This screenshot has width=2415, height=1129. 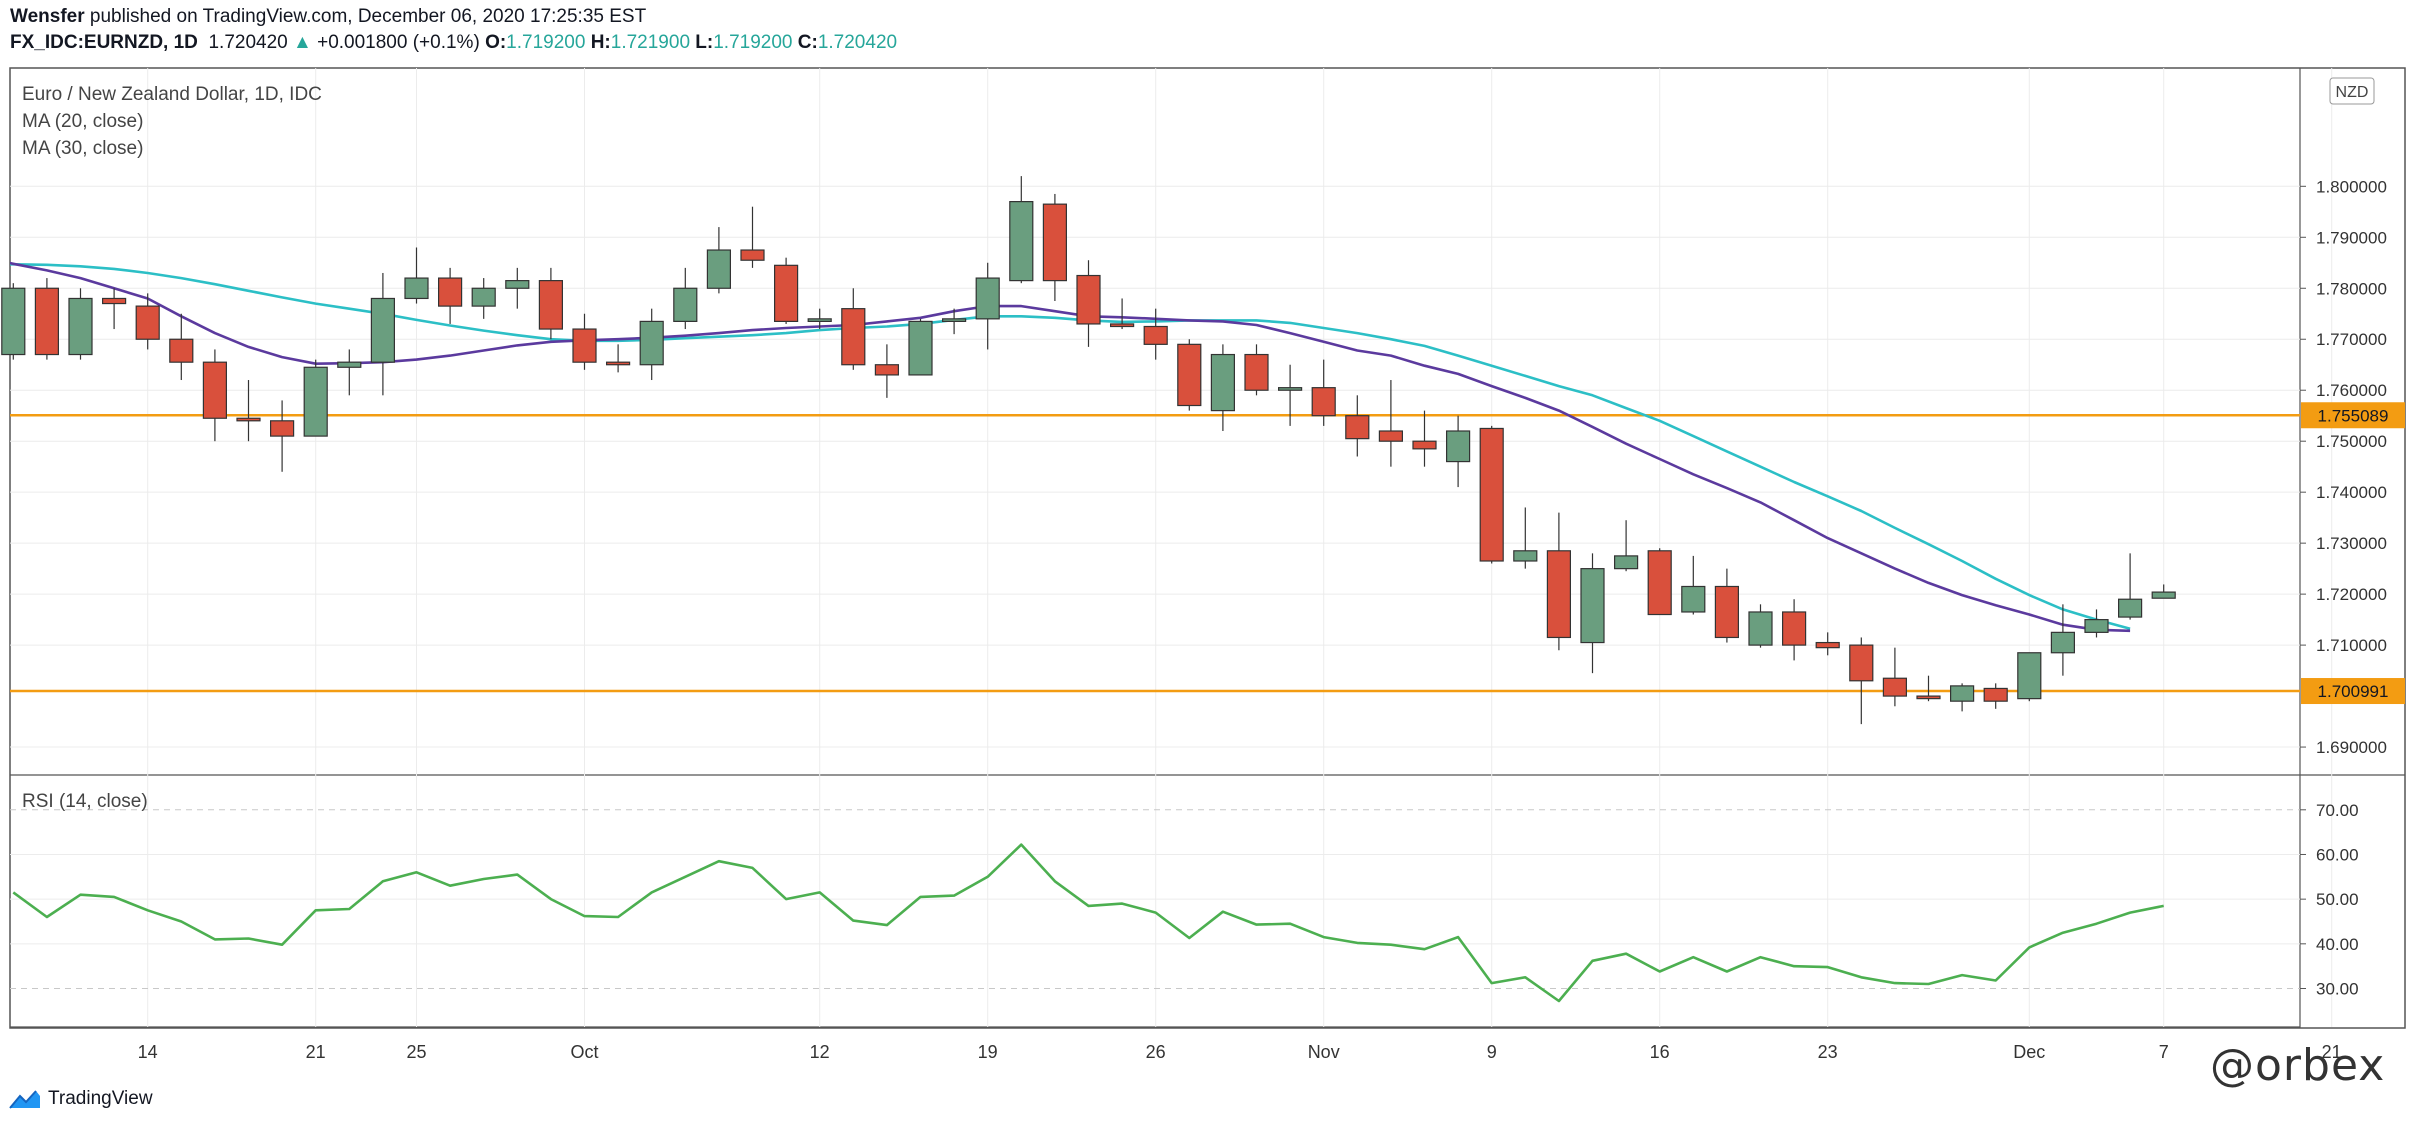 I want to click on close-value: 1.720420, so click(x=857, y=42).